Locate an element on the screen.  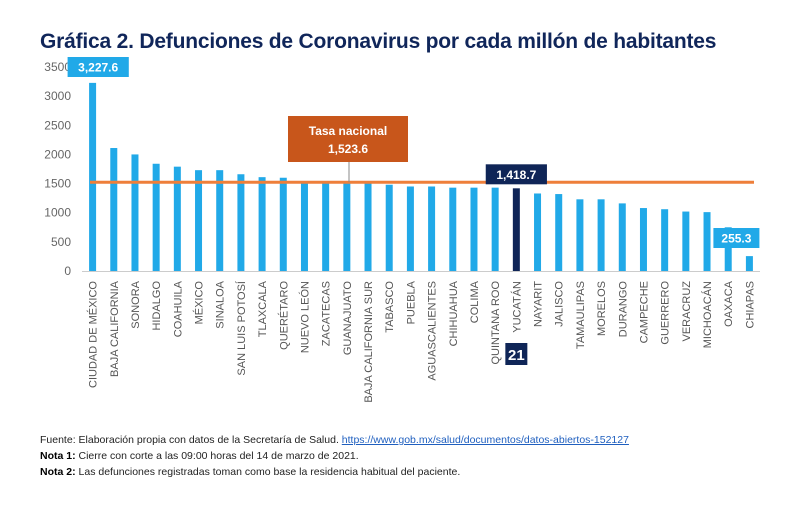
y-tick-label: 1000 is located at coordinates (57, 213).